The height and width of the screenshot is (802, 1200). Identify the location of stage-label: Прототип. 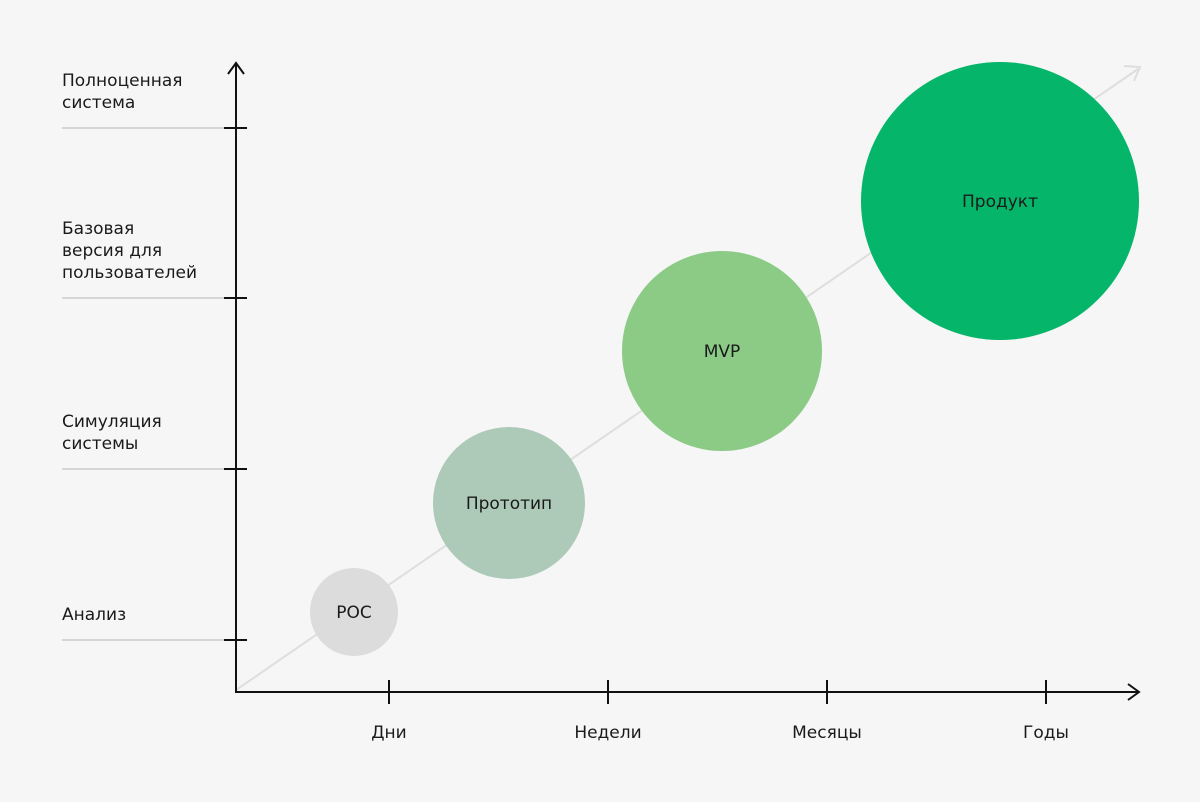
(509, 504).